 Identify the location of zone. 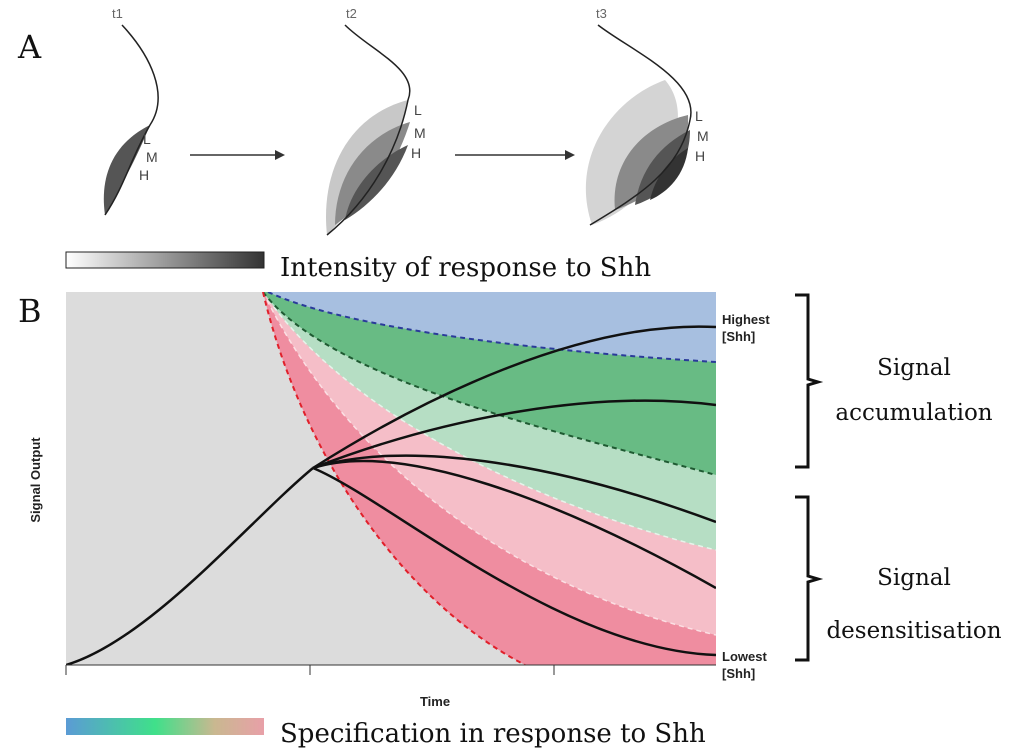
(492, 327).